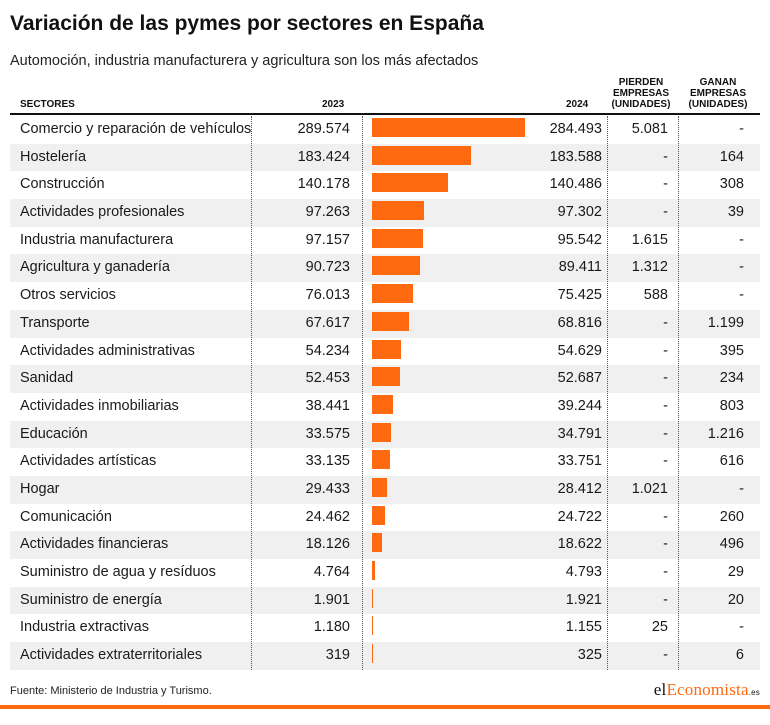 The height and width of the screenshot is (725, 770). What do you see at coordinates (583, 599) in the screenshot?
I see `value-2024: 1.921` at bounding box center [583, 599].